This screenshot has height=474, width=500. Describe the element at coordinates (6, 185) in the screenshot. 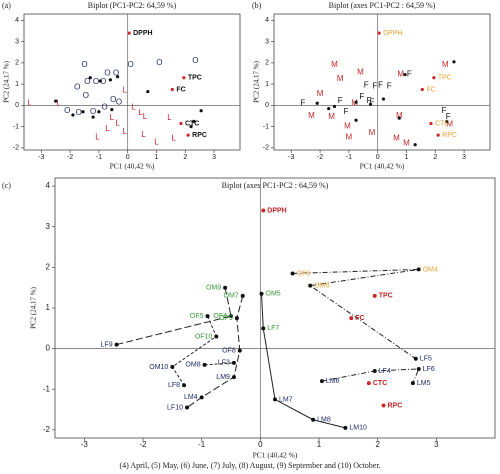

I see `panel-label: (c)` at that location.